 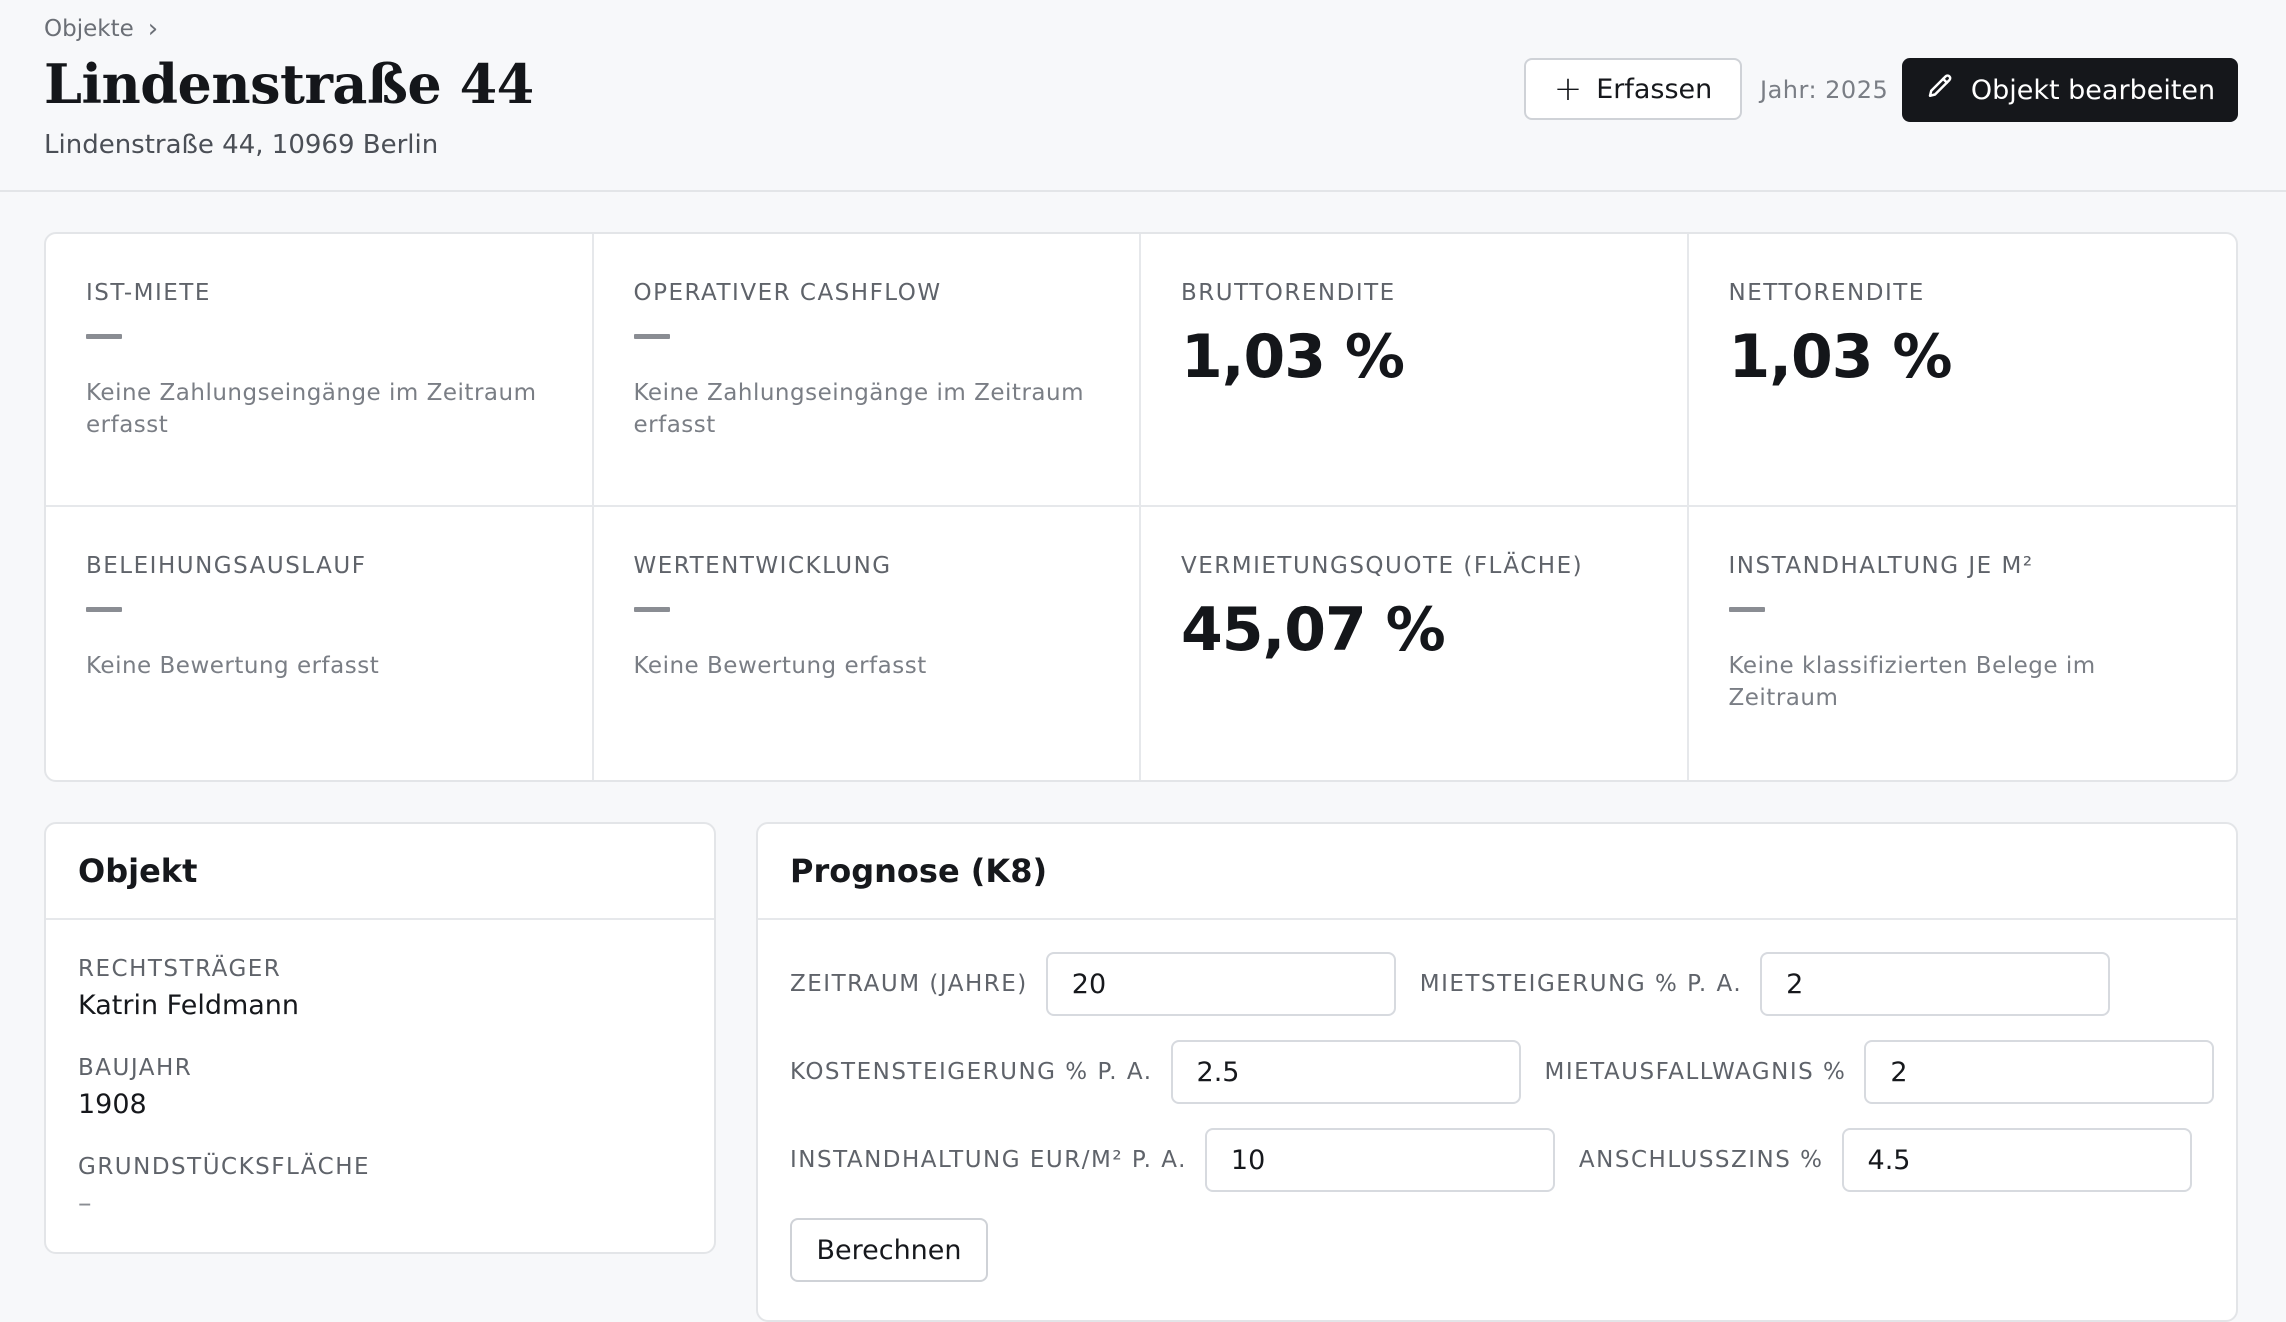 What do you see at coordinates (1581, 984) in the screenshot?
I see `mietsteigerung-label: MIETSTEIGERUNG % P. A.` at bounding box center [1581, 984].